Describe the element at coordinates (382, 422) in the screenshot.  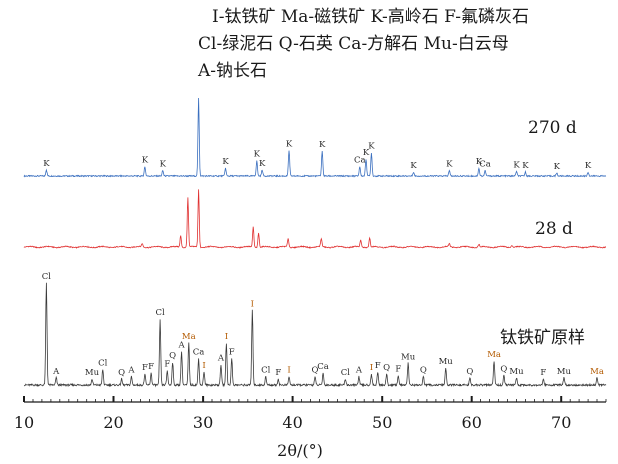
I see `x-tick-label-50: 50` at that location.